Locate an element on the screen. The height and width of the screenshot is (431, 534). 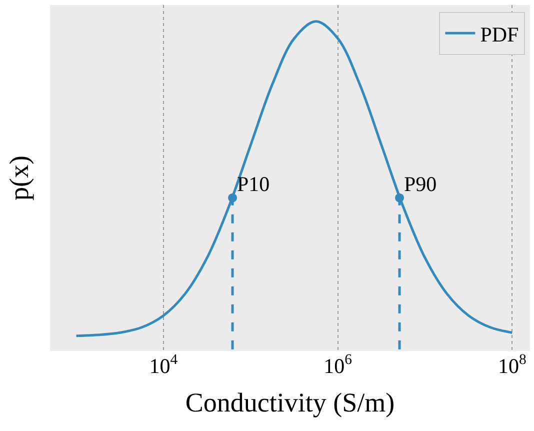
x-tick-label: 10$^{8}$ is located at coordinates (512, 365).